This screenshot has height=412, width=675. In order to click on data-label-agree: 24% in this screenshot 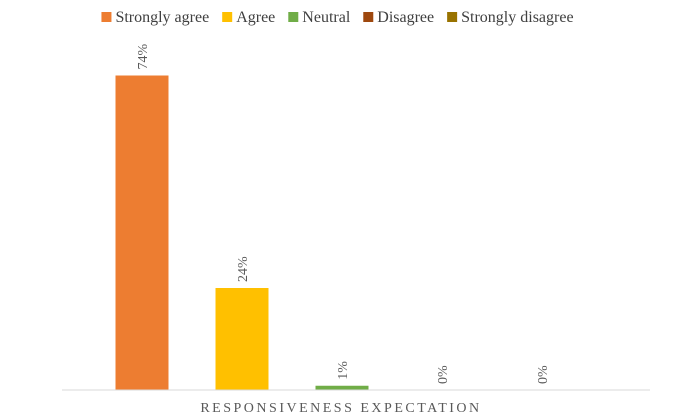, I will do `click(243, 269)`.